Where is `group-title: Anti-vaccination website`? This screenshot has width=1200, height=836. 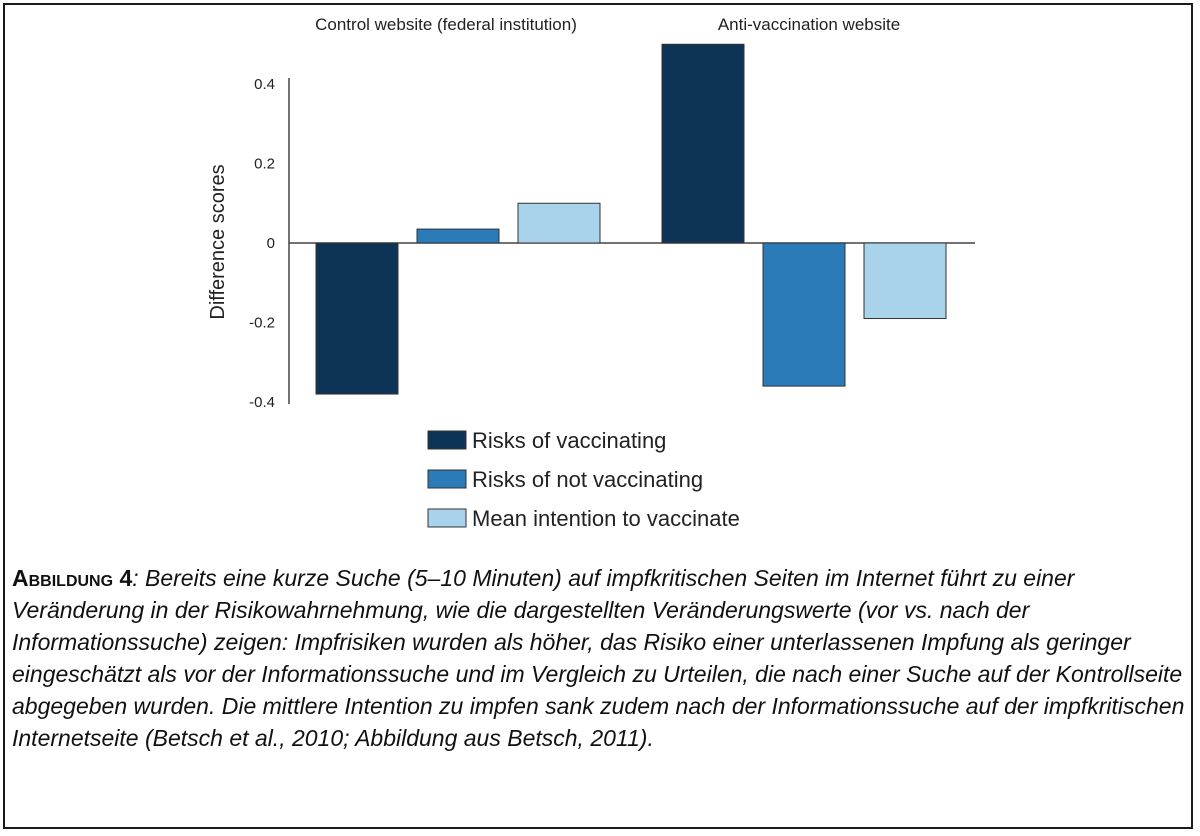 group-title: Anti-vaccination website is located at coordinates (809, 24).